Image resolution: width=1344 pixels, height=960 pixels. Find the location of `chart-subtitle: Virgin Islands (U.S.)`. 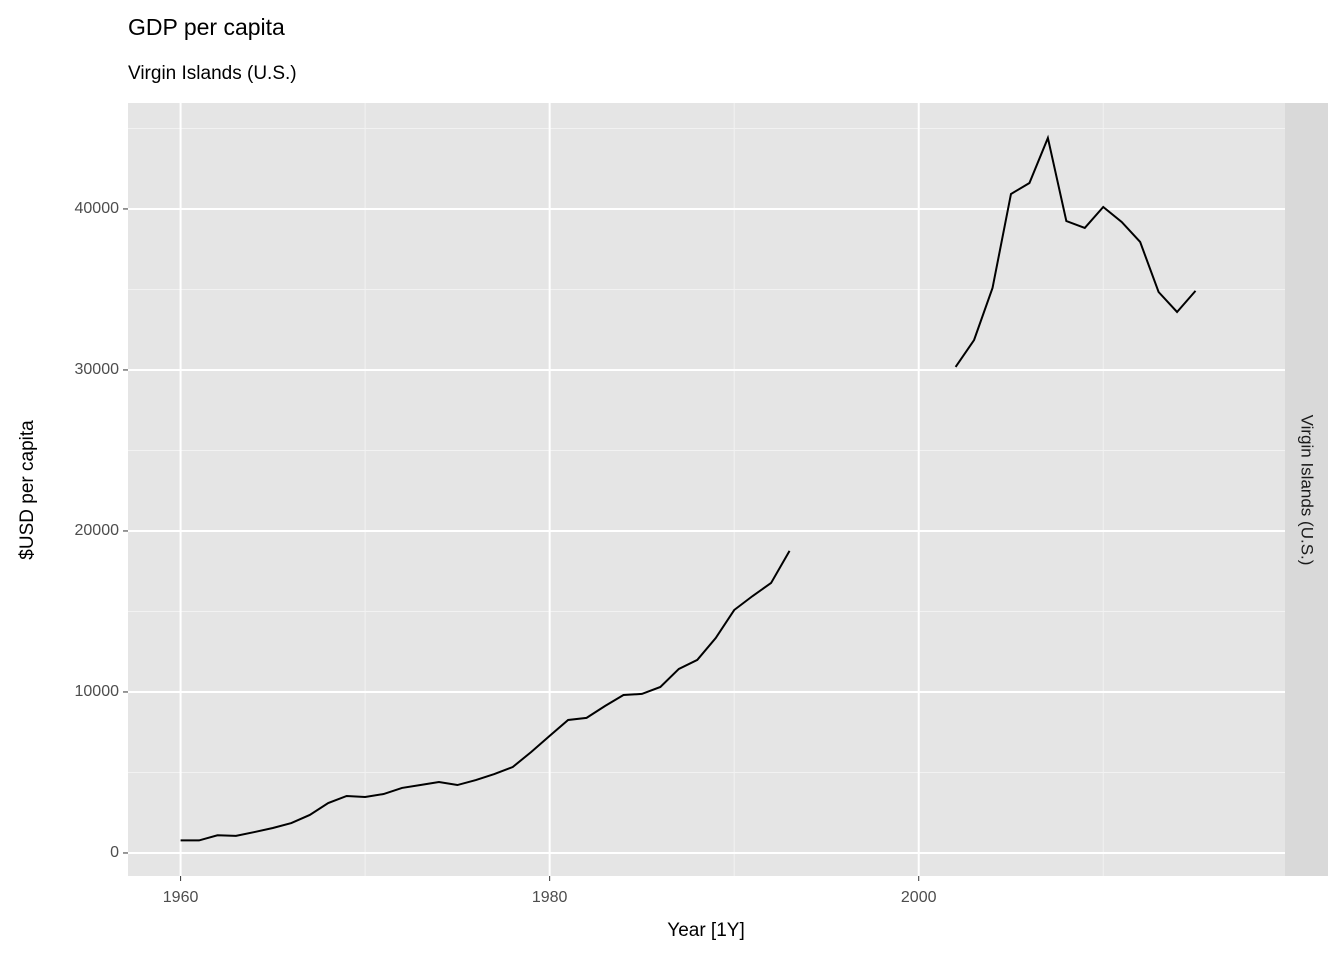

chart-subtitle: Virgin Islands (U.S.) is located at coordinates (212, 73).